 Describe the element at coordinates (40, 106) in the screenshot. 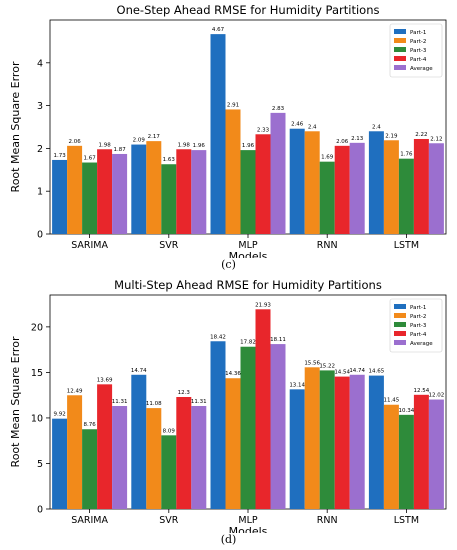

I see `y-tick-label: 3` at that location.